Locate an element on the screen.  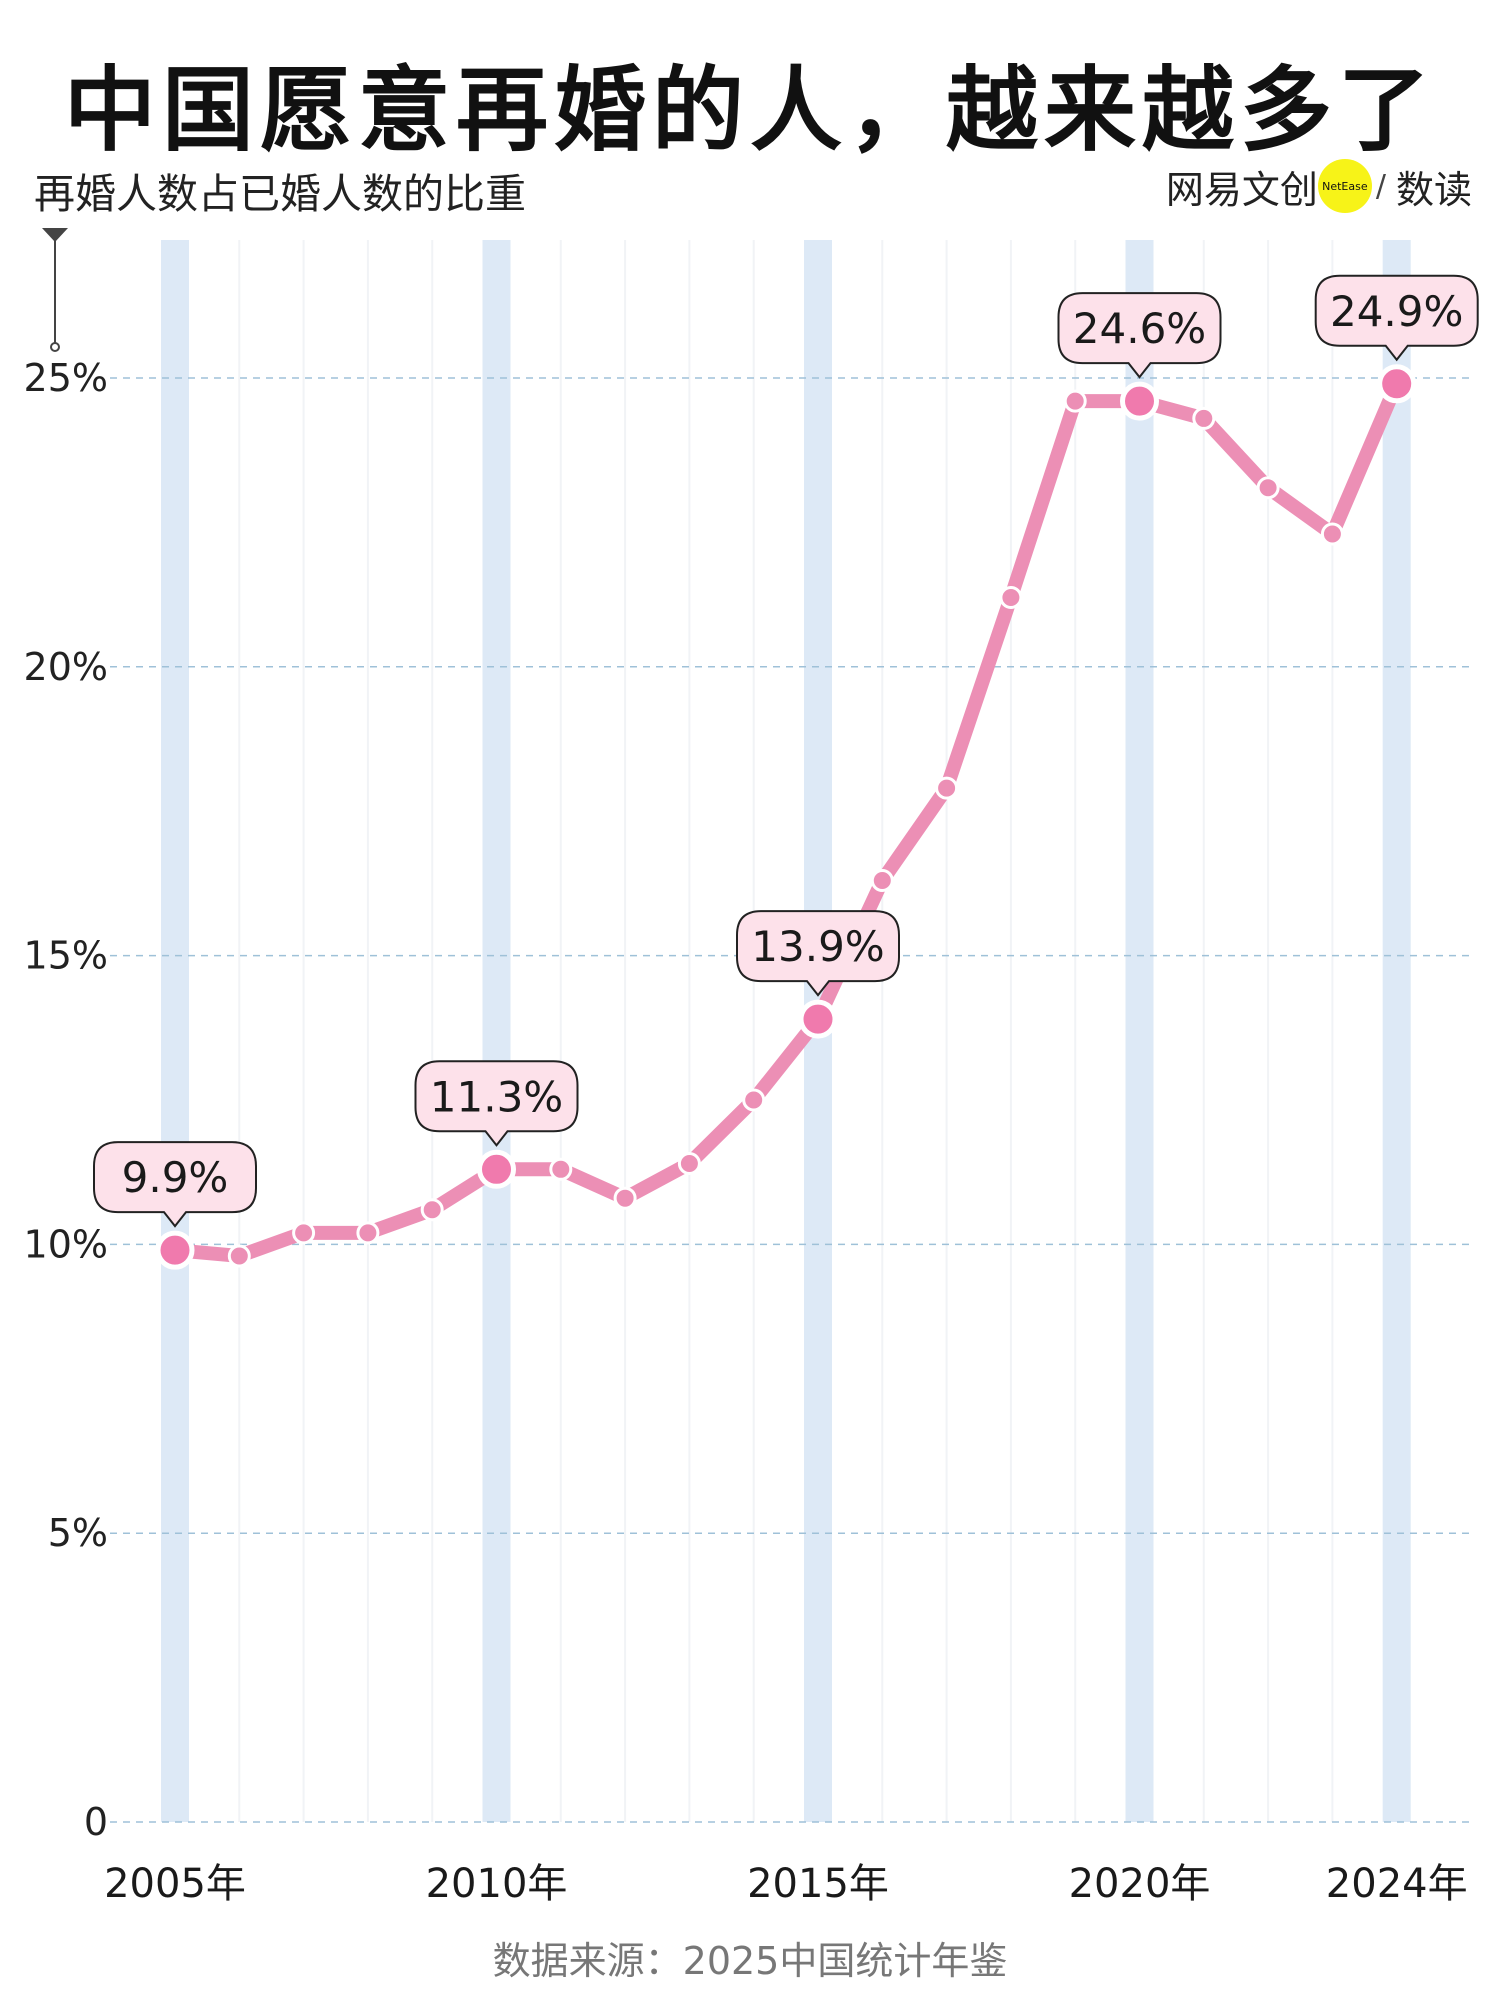
data-label: 9.9% is located at coordinates (175, 1177).